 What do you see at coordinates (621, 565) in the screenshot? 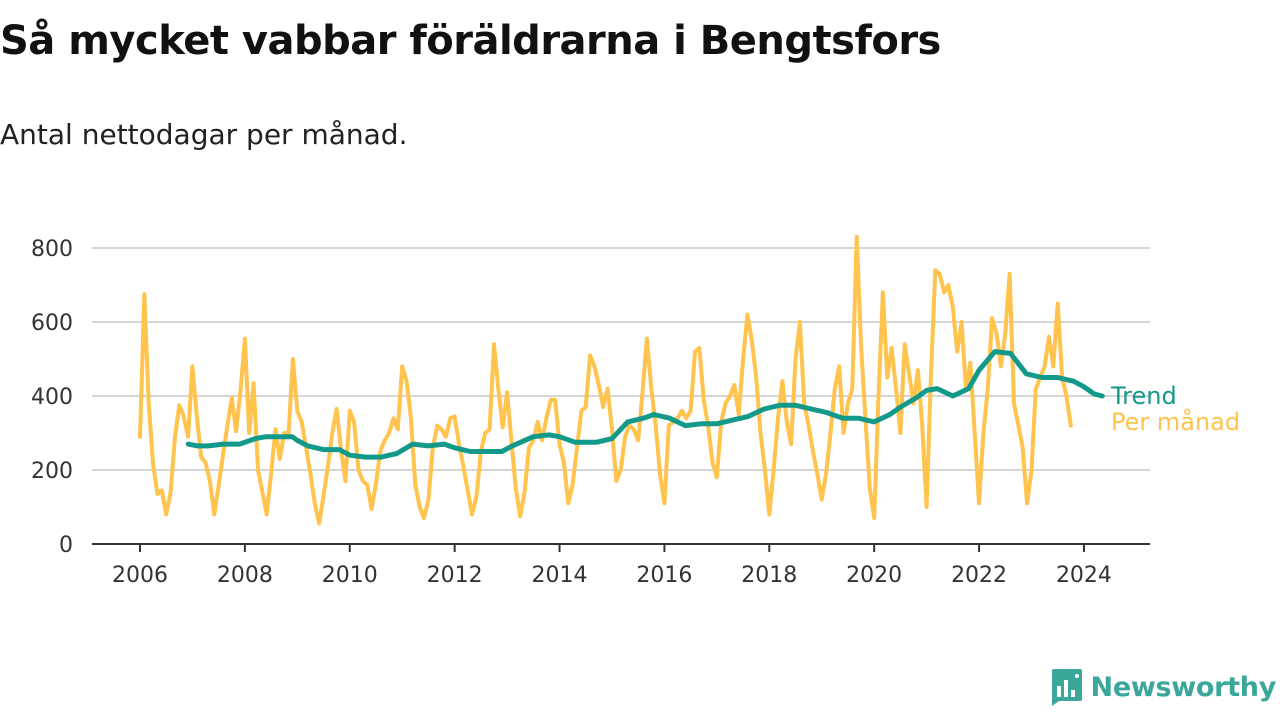
I see `x-axis: 2006 2008 2010 2012 2014 2016 2018 2020 2022 2024` at bounding box center [621, 565].